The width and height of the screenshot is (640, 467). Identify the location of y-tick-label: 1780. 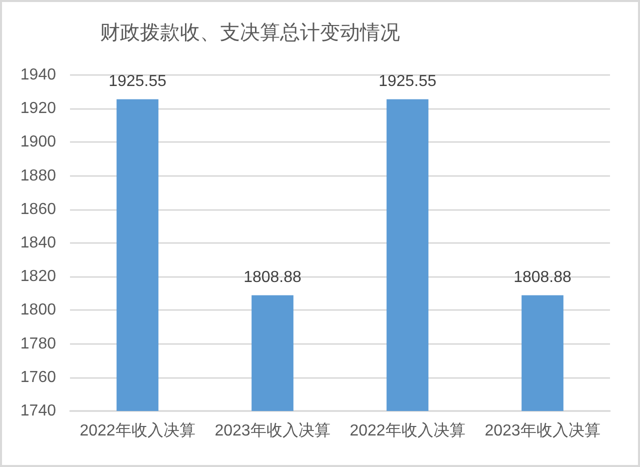
(38, 343).